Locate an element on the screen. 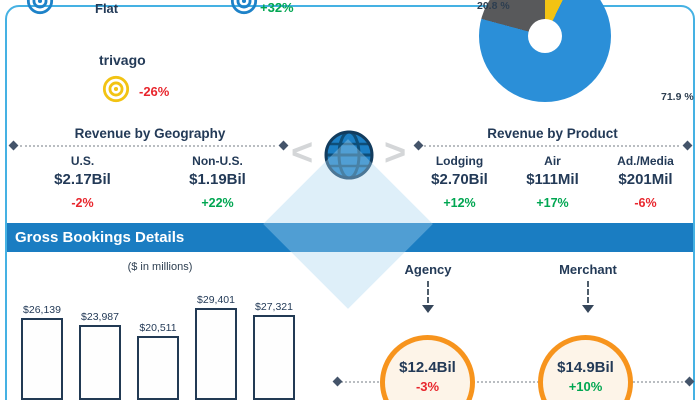  stat-value: $111Mil is located at coordinates (552, 179).